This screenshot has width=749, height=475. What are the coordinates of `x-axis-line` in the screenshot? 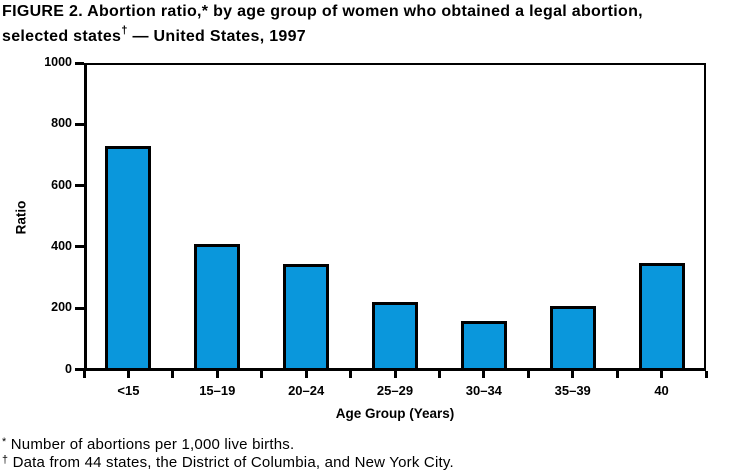 It's located at (395, 369).